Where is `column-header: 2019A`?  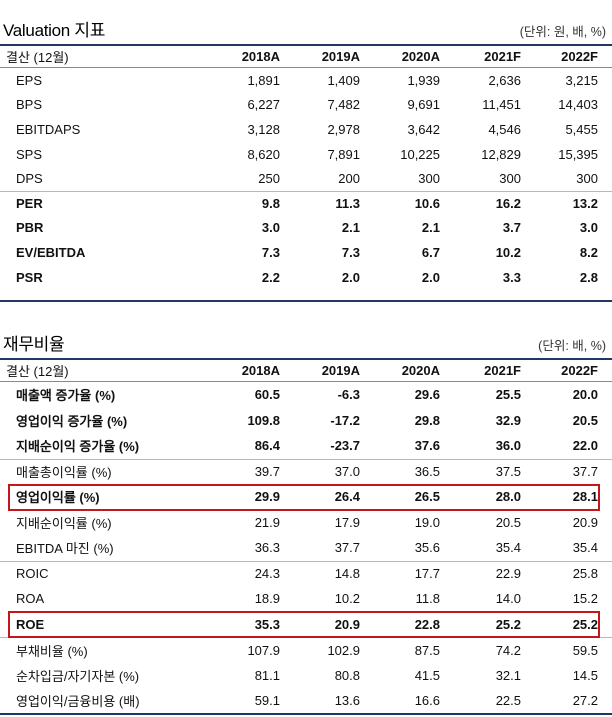 column-header: 2019A is located at coordinates (340, 370).